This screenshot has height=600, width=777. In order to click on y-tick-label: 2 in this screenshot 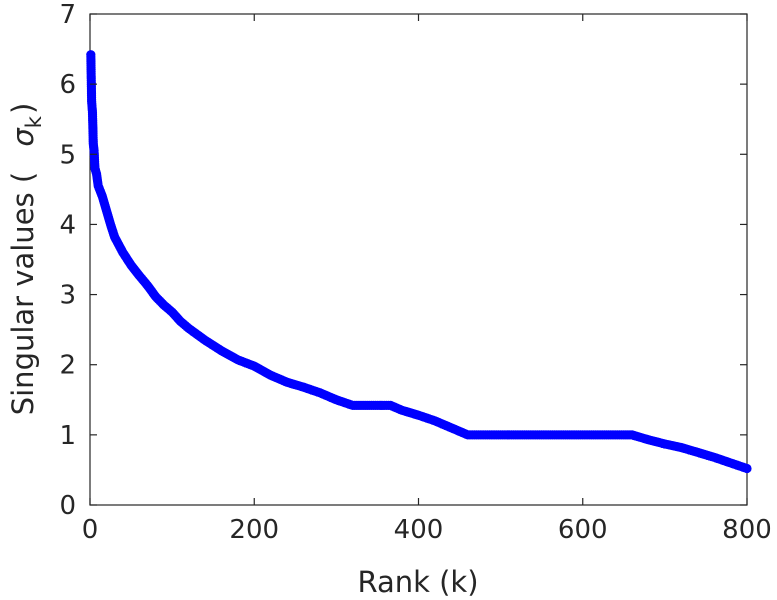, I will do `click(67, 366)`.